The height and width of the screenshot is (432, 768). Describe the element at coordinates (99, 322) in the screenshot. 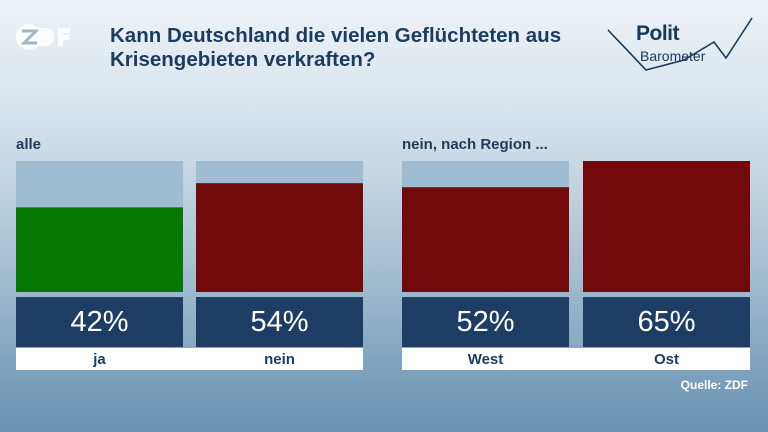

I see `value-label-ja: 42%` at that location.